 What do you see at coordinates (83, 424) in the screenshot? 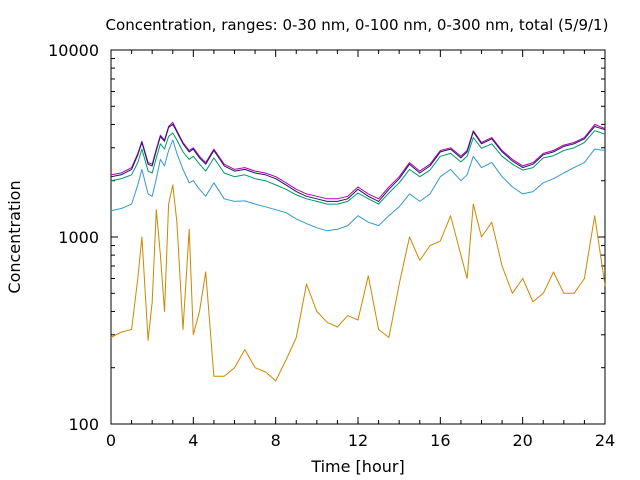
I see `y-tick-label: 100` at bounding box center [83, 424].